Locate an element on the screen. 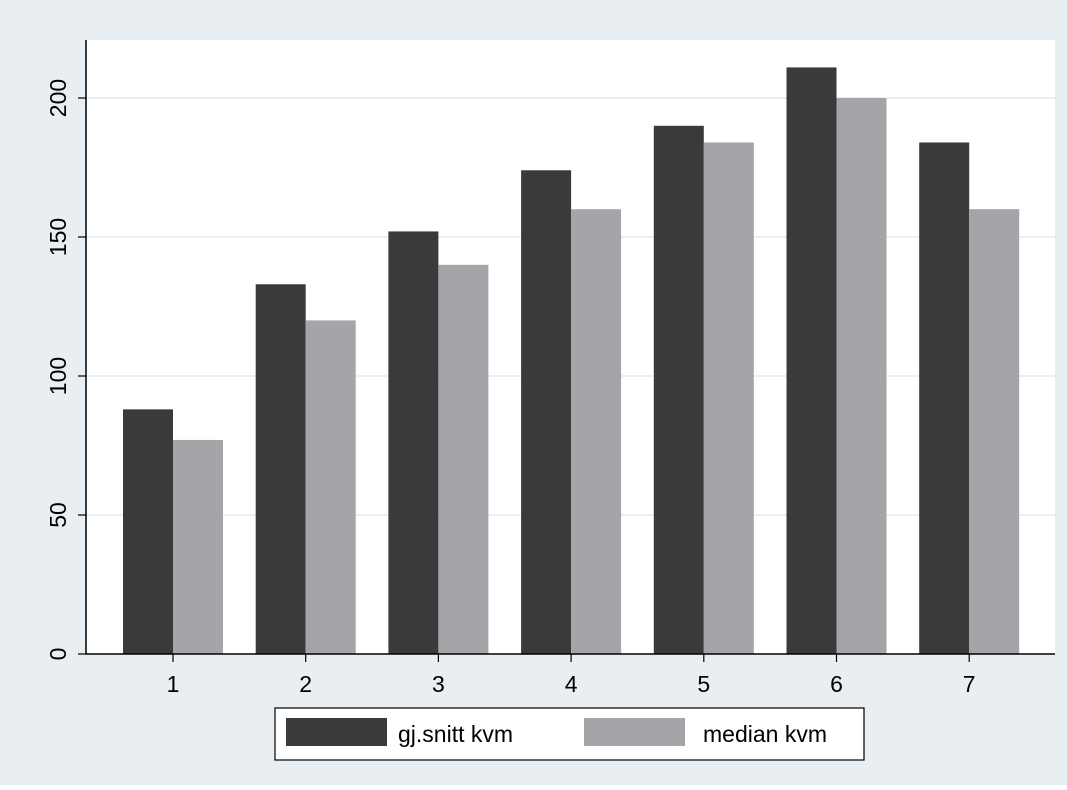 The height and width of the screenshot is (790, 1067). y-tick-label: 0 is located at coordinates (58, 654).